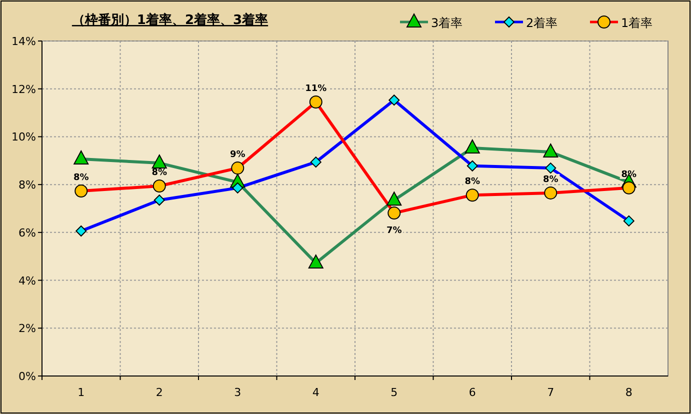 This screenshot has height=414, width=691. What do you see at coordinates (170, 20) in the screenshot?
I see `chart-title: （枠番別）1着率、2着率、3着率` at bounding box center [170, 20].